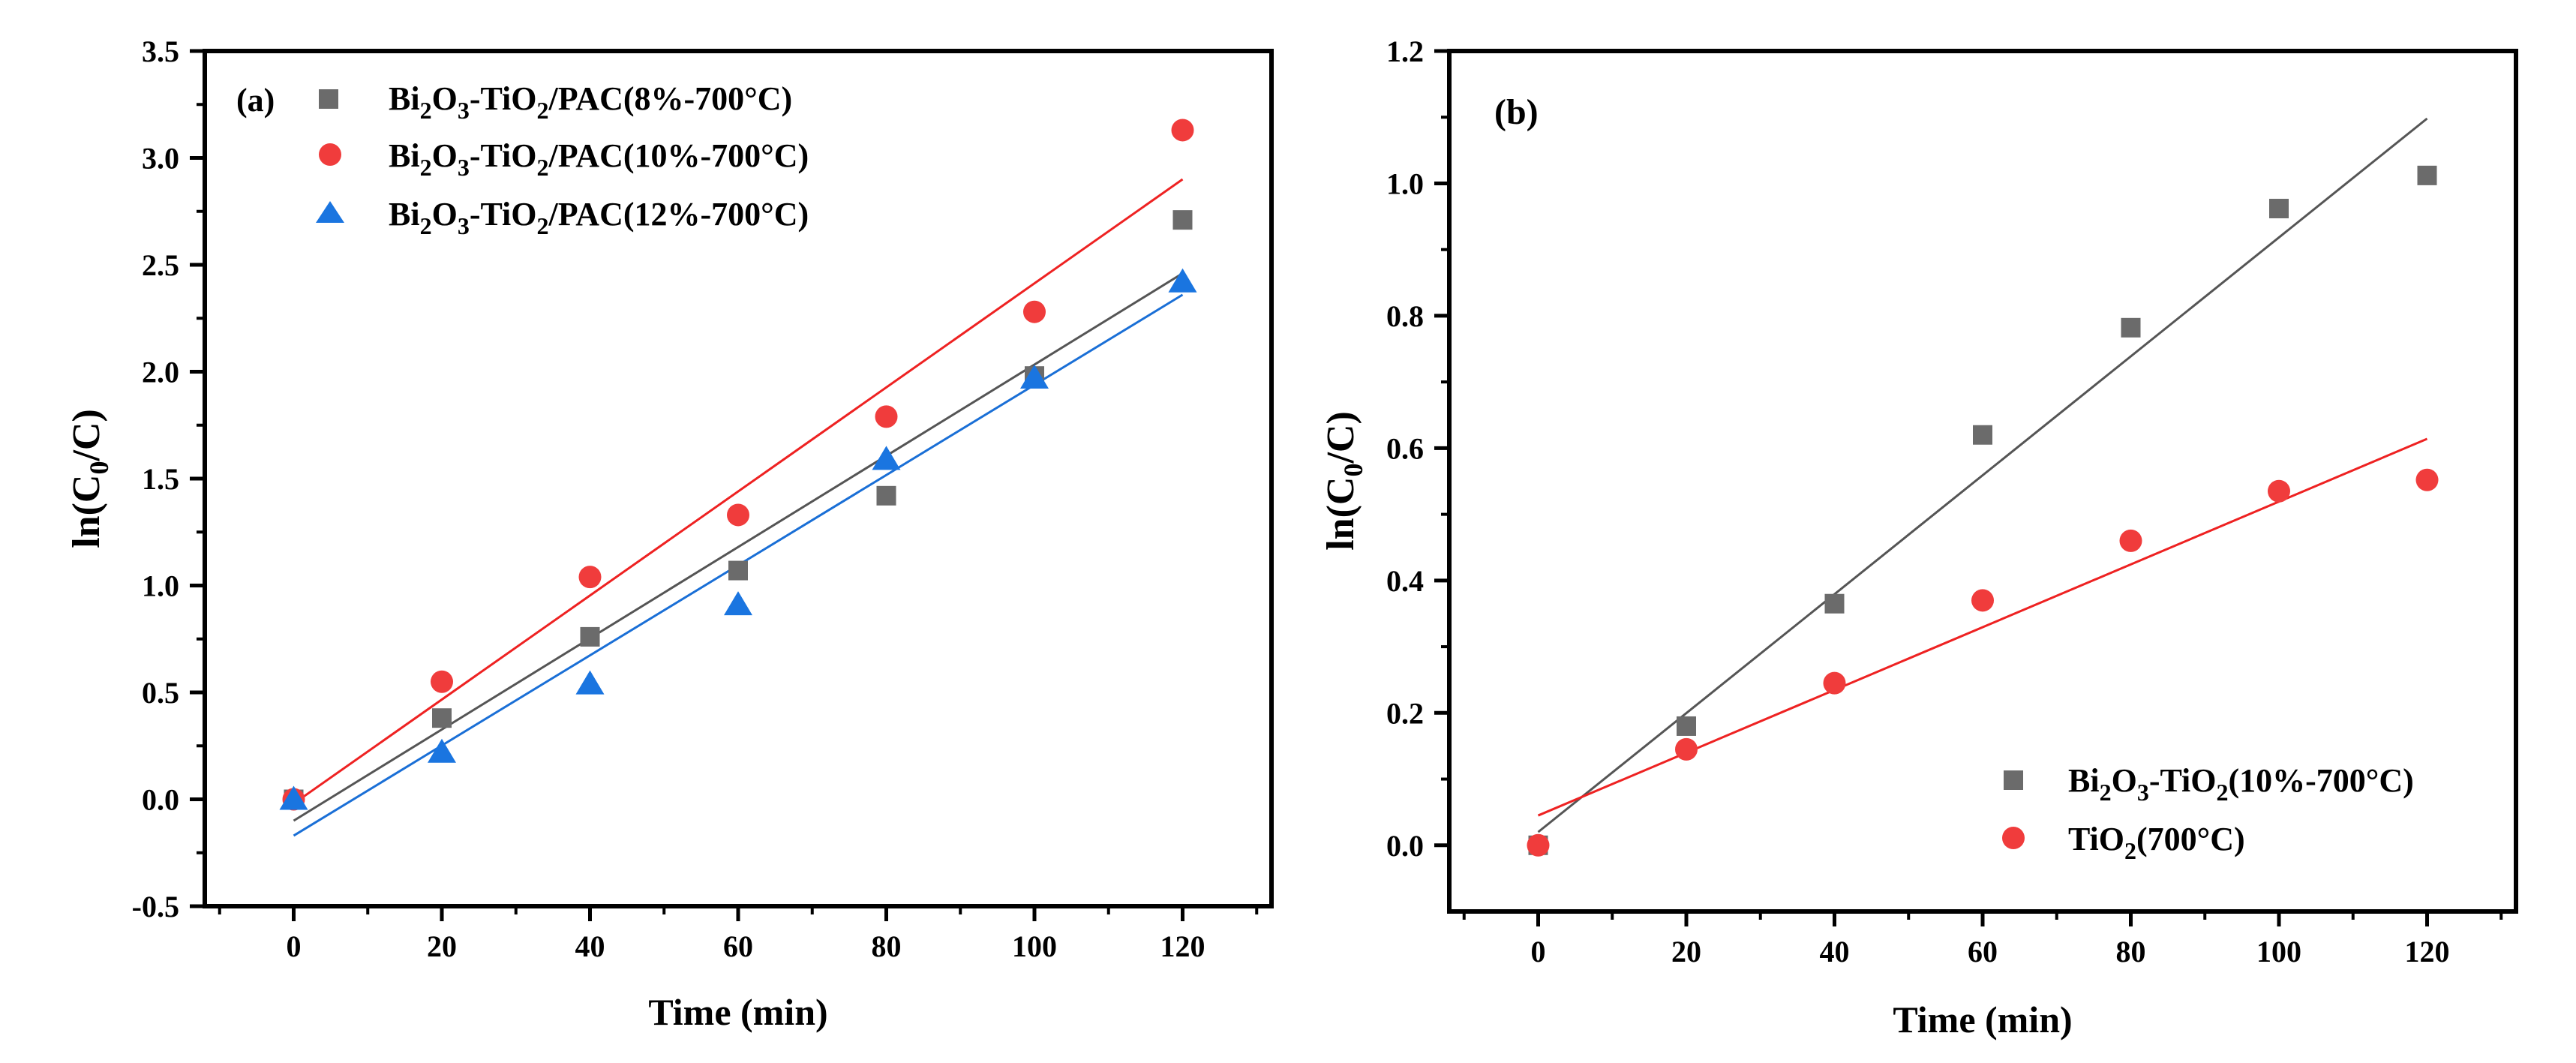 This screenshot has width=2576, height=1063. Describe the element at coordinates (2084, 780) in the screenshot. I see `legend-label-bi2o3-tio2: Bi` at that location.